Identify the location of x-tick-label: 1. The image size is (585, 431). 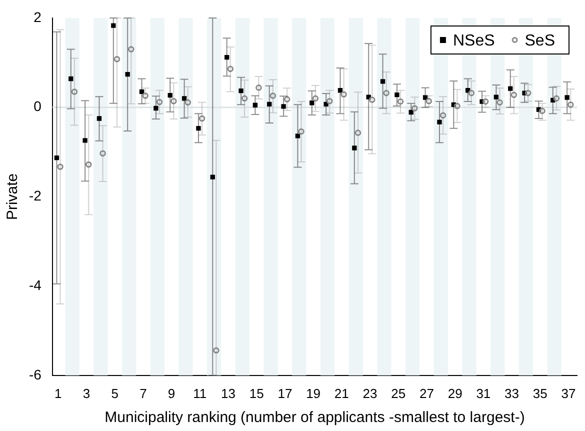
(58, 393).